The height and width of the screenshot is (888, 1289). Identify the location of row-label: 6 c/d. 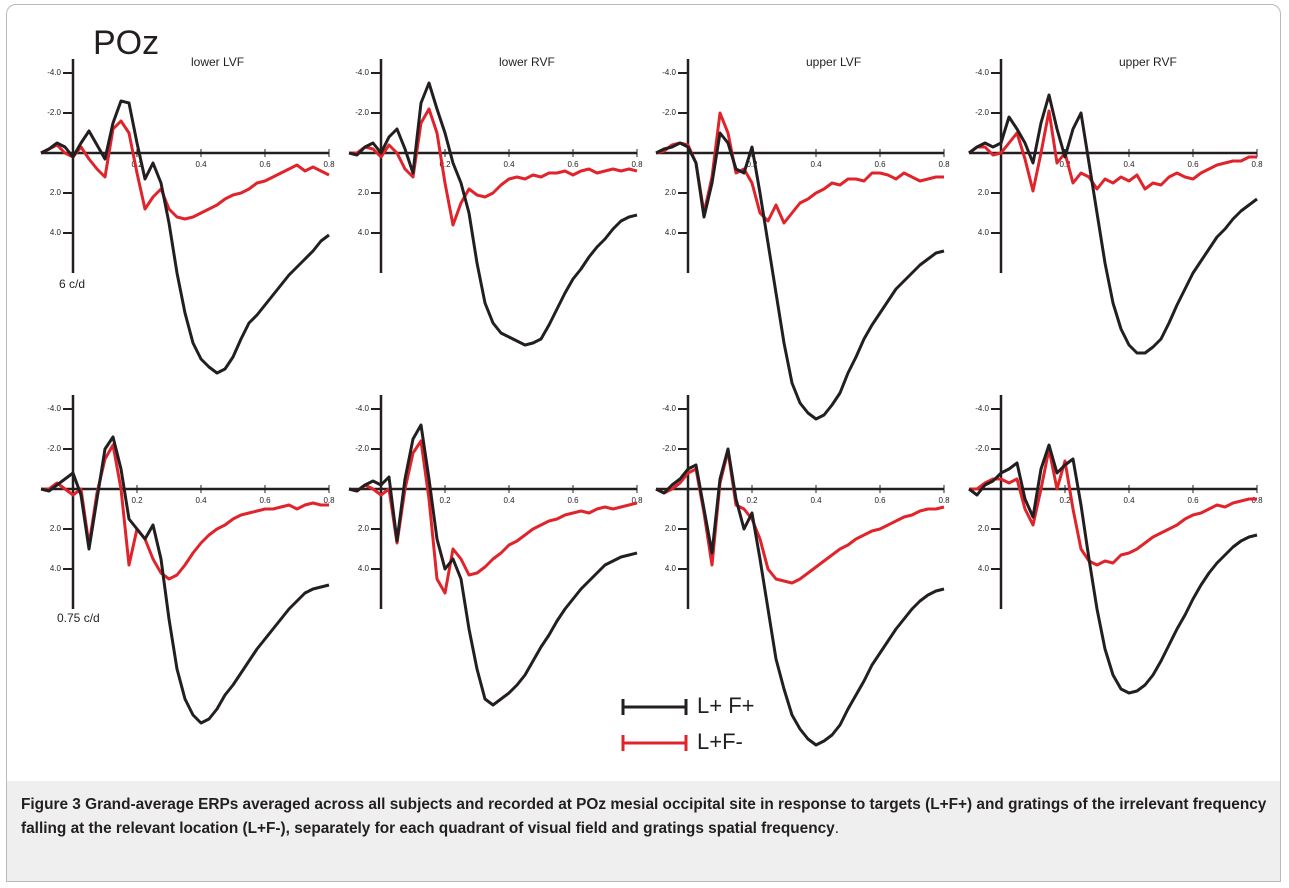
(72, 284).